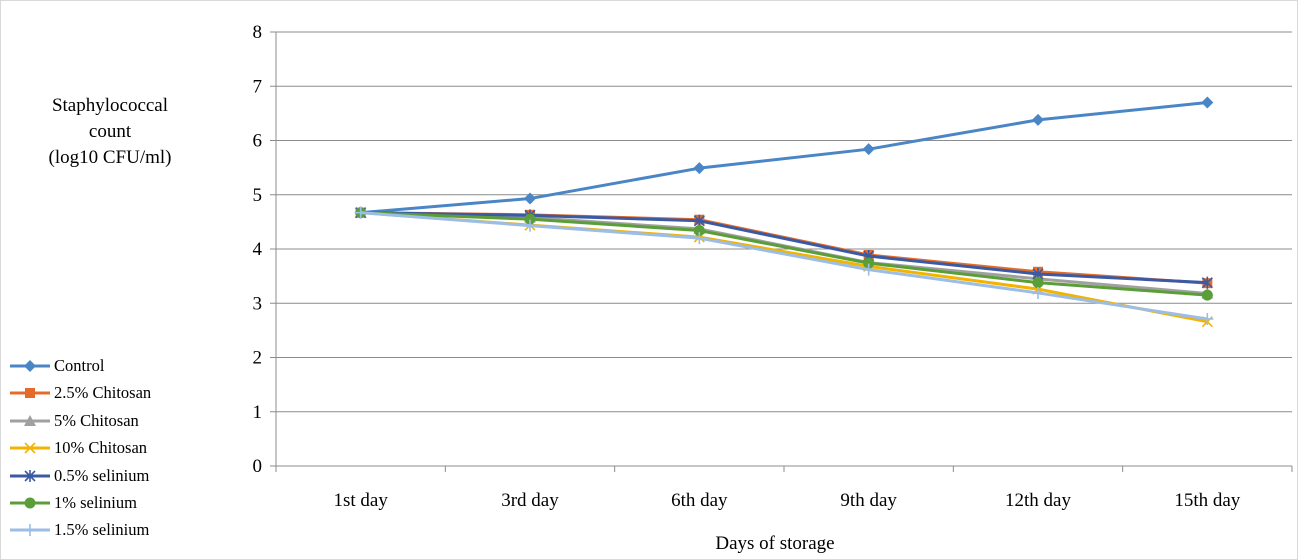 This screenshot has width=1298, height=560. What do you see at coordinates (103, 393) in the screenshot?
I see `legend-label: 2.5% Chitosan` at bounding box center [103, 393].